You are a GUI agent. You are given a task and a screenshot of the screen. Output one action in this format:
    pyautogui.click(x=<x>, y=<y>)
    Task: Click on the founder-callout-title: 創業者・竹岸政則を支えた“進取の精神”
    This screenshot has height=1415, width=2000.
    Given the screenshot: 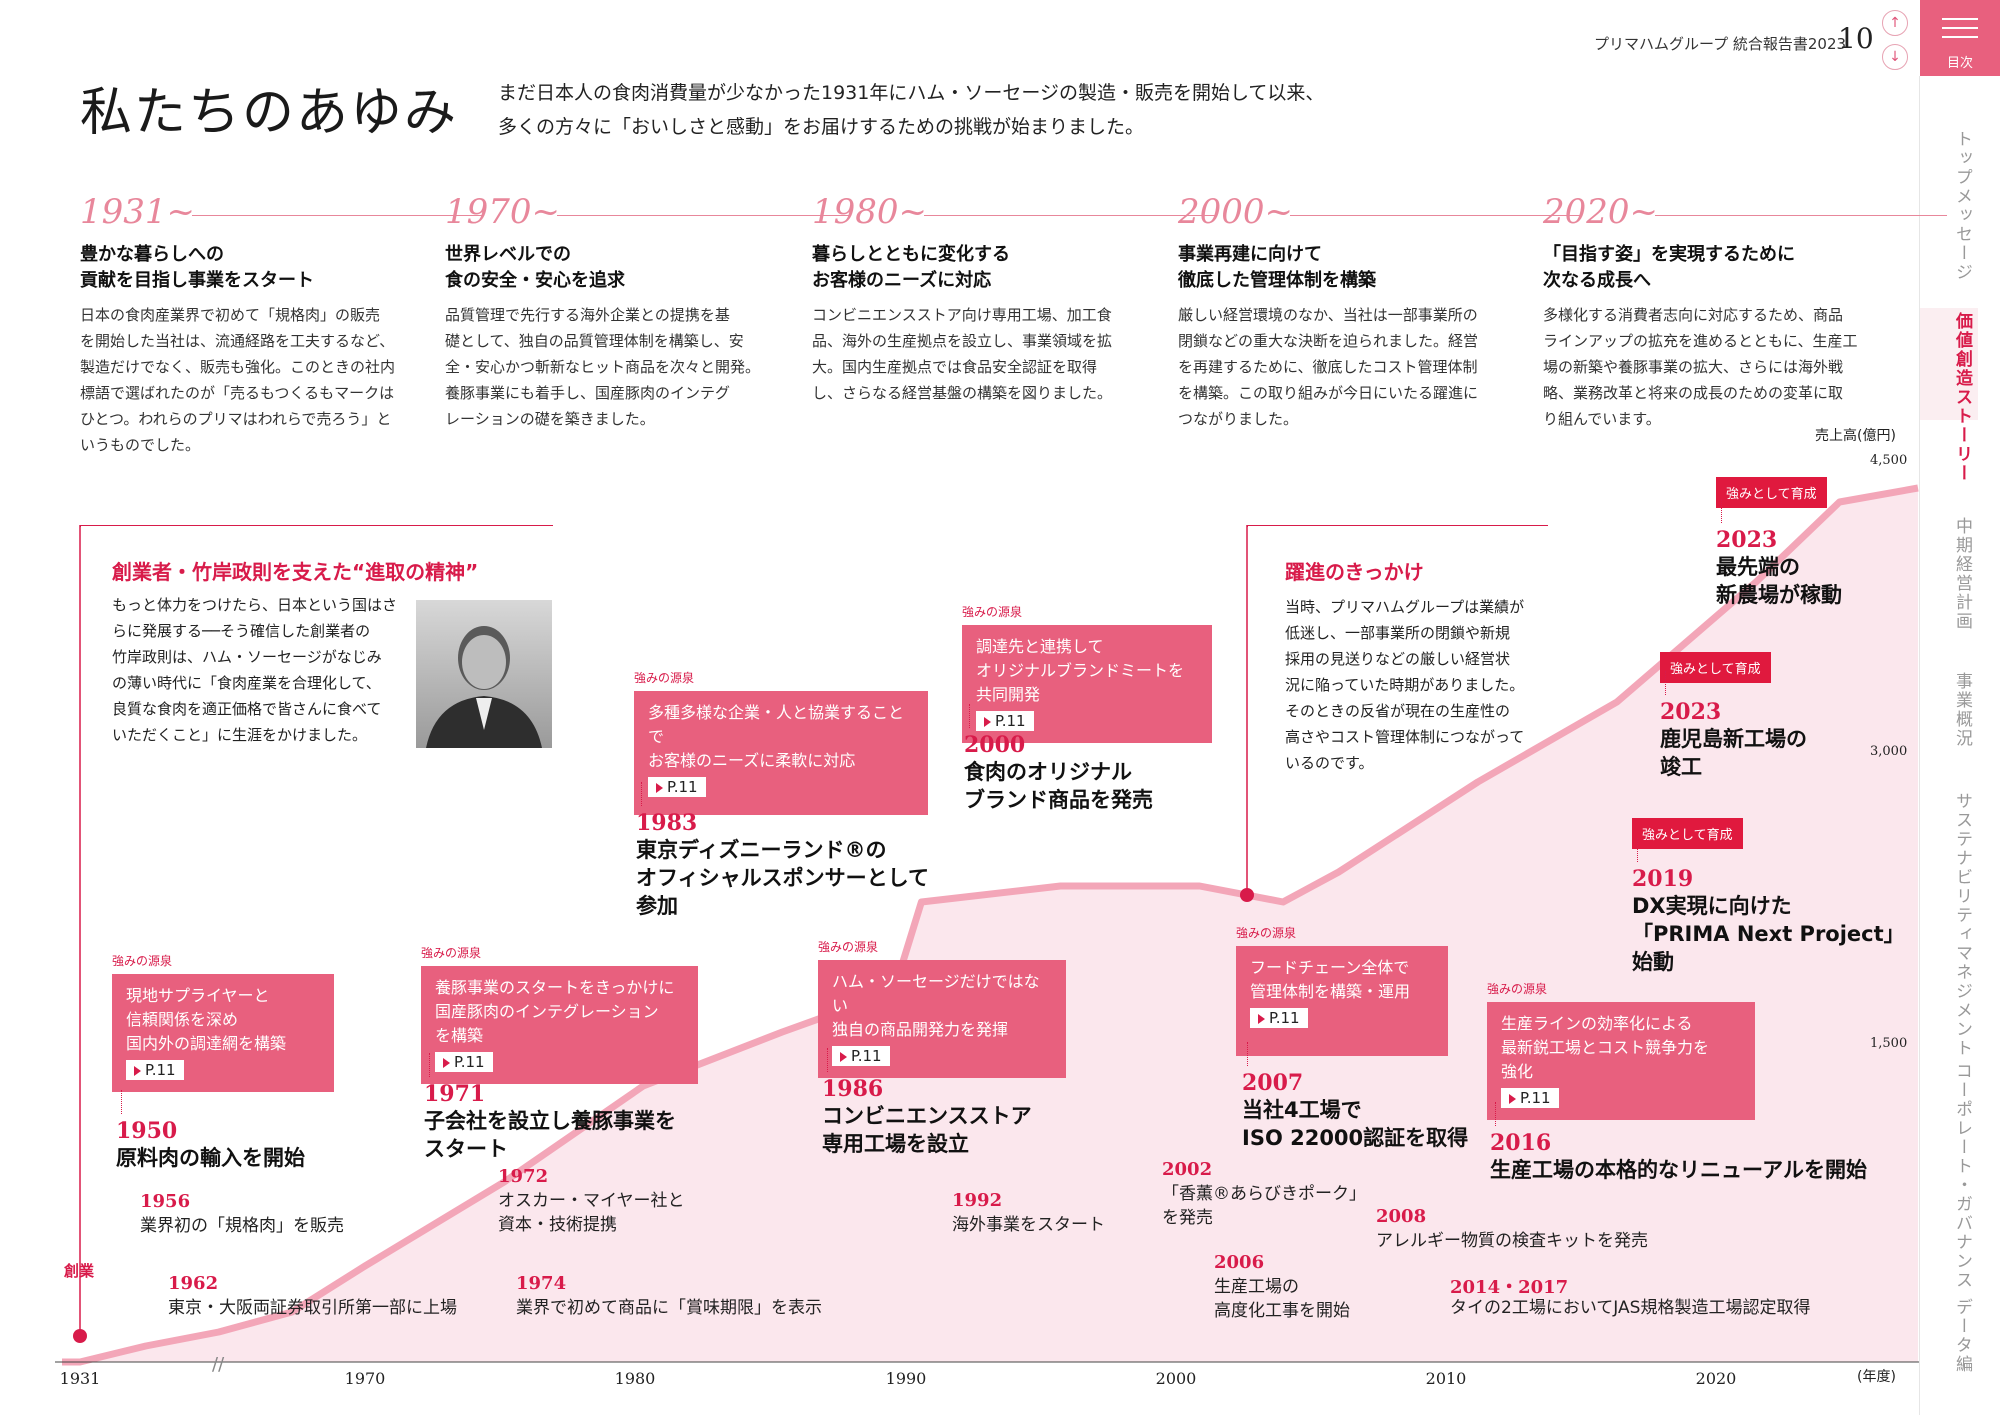 What is the action you would take?
    pyautogui.click(x=295, y=572)
    